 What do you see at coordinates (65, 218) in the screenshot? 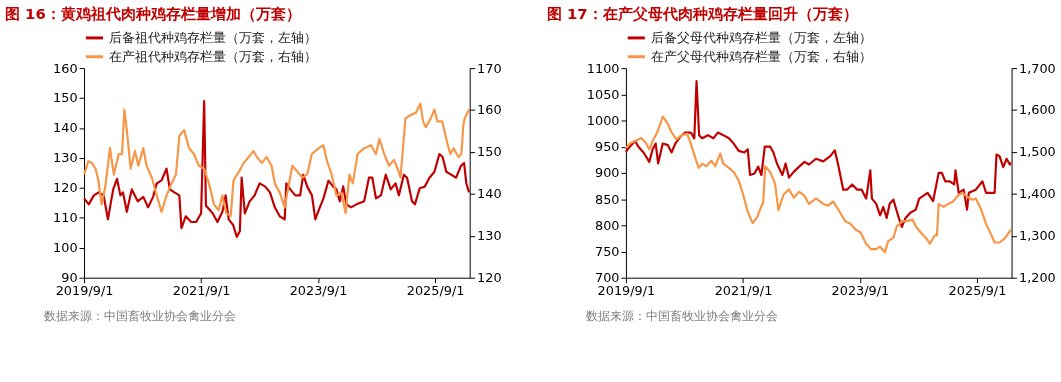
I see `y-tick-label: 110` at bounding box center [65, 218].